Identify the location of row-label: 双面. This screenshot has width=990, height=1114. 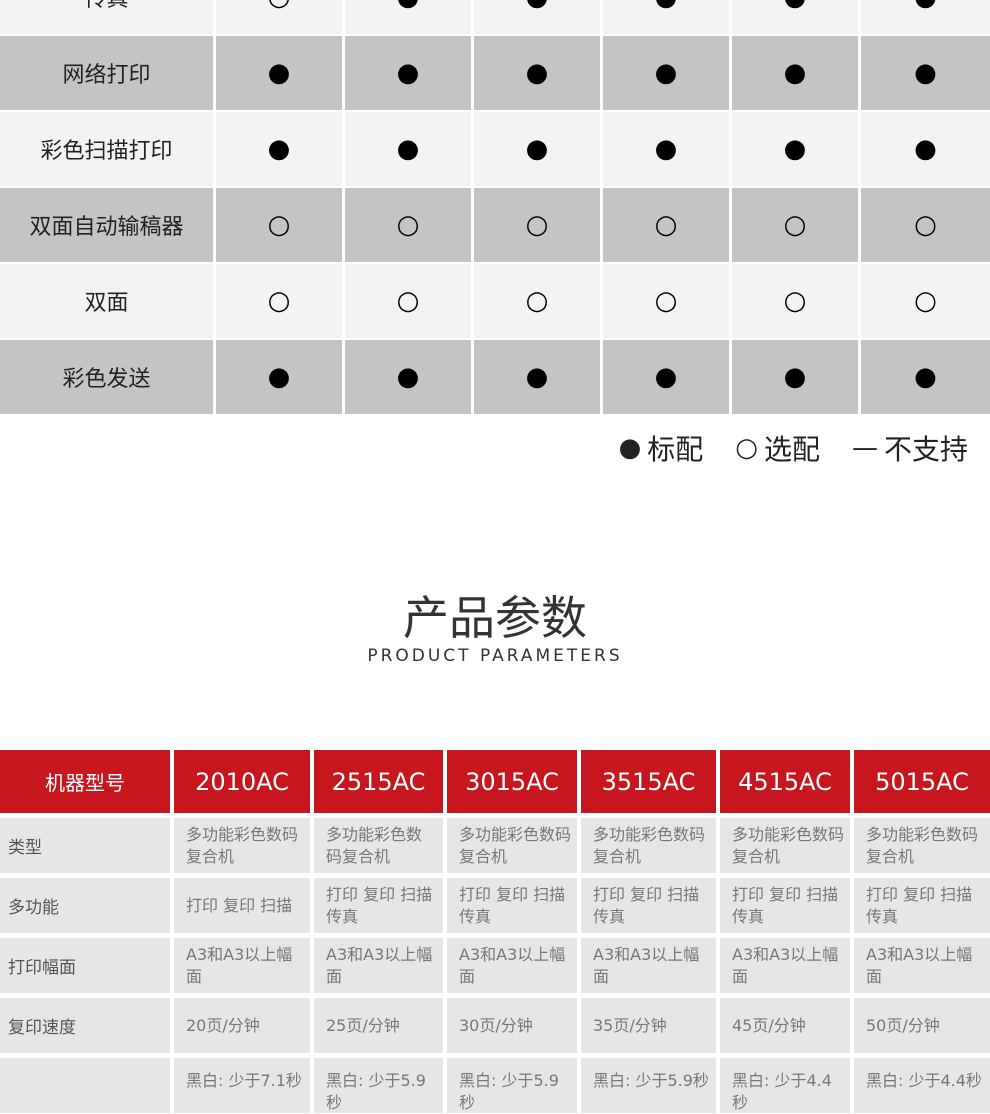
(106, 301).